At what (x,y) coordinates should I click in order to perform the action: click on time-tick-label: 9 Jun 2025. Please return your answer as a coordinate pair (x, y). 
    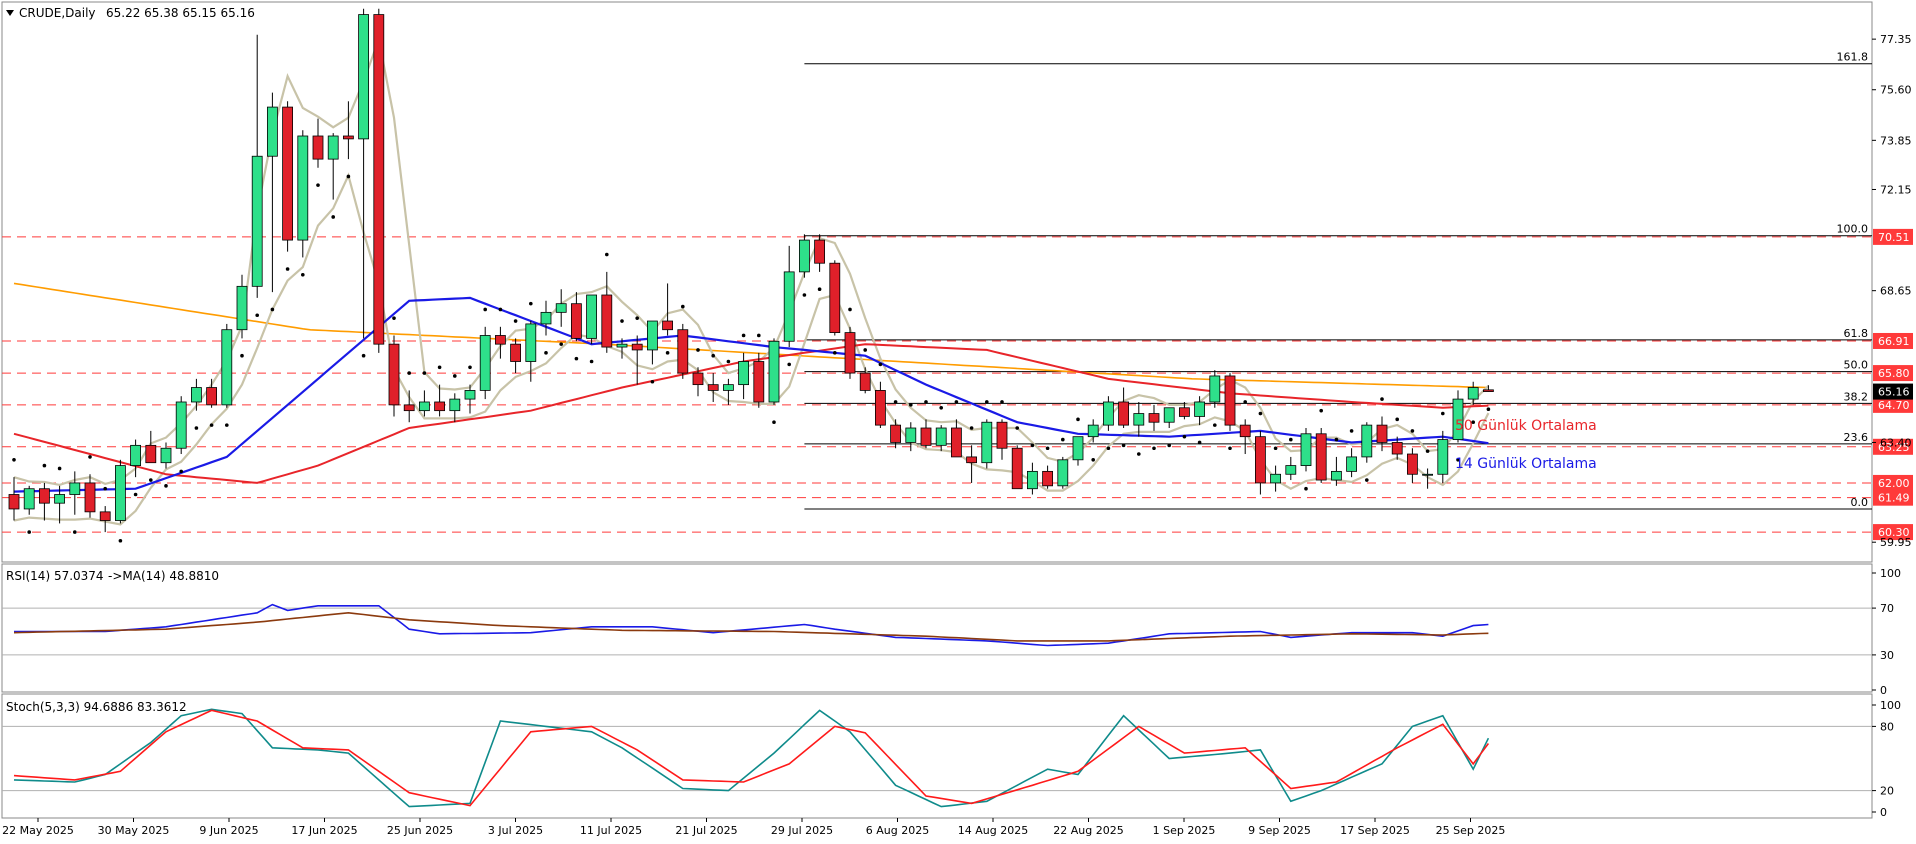
    Looking at the image, I should click on (228, 830).